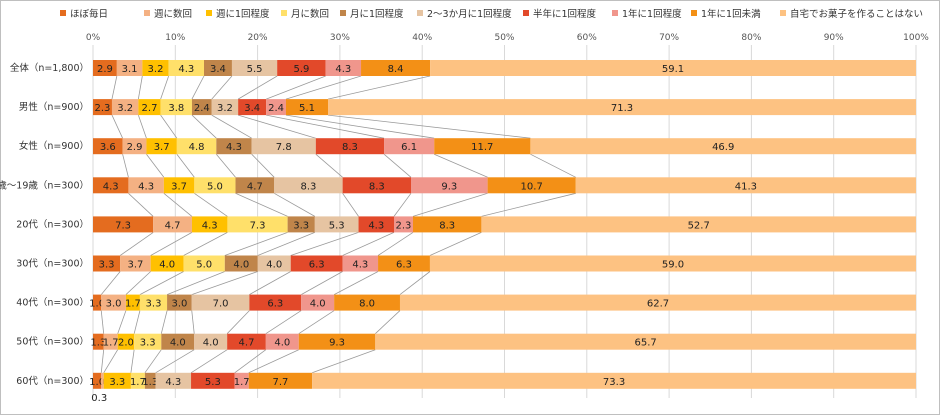 The height and width of the screenshot is (415, 940). I want to click on legend-label-8: 1年に1回未満, so click(731, 14).